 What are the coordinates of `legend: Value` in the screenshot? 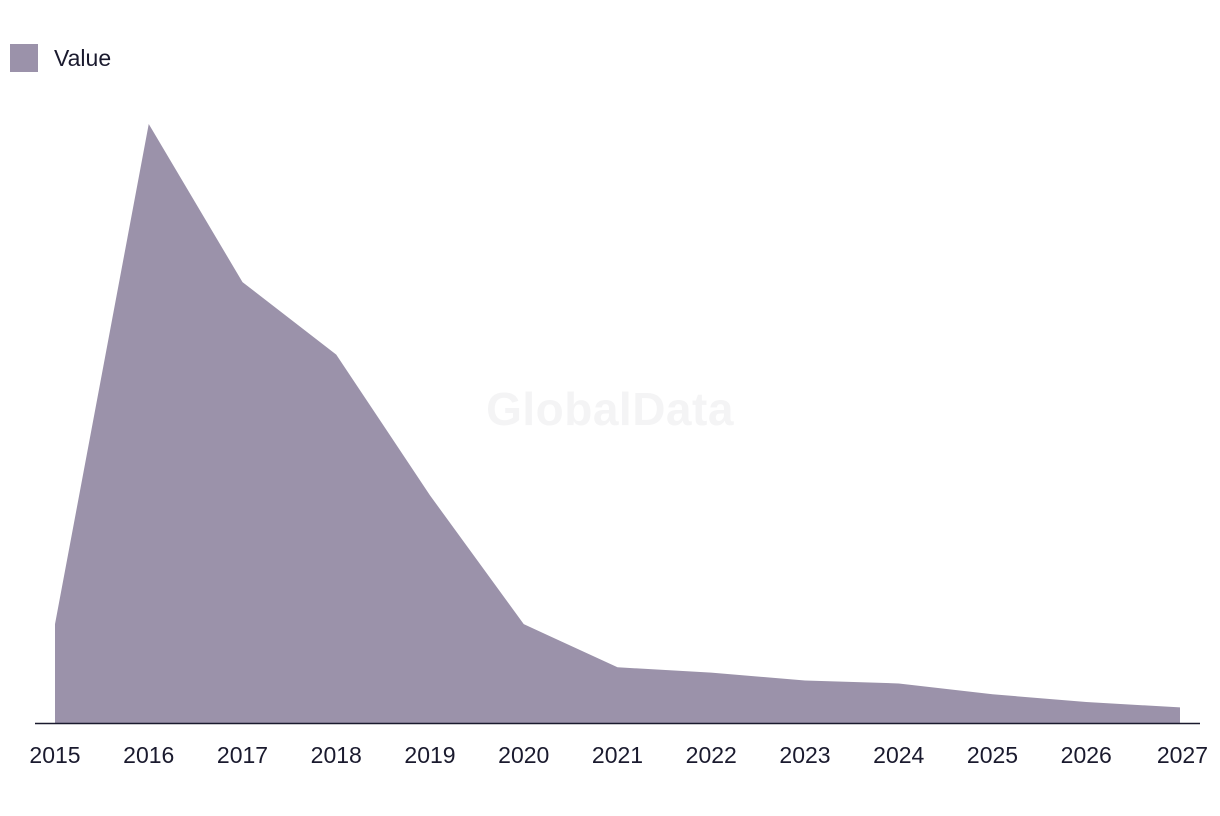 It's located at (60, 58).